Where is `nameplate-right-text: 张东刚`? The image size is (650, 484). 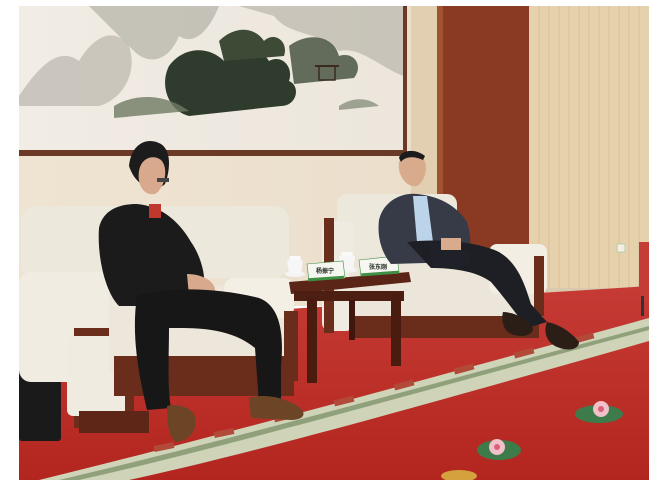
nameplate-right-text: 张东刚 is located at coordinates (378, 267).